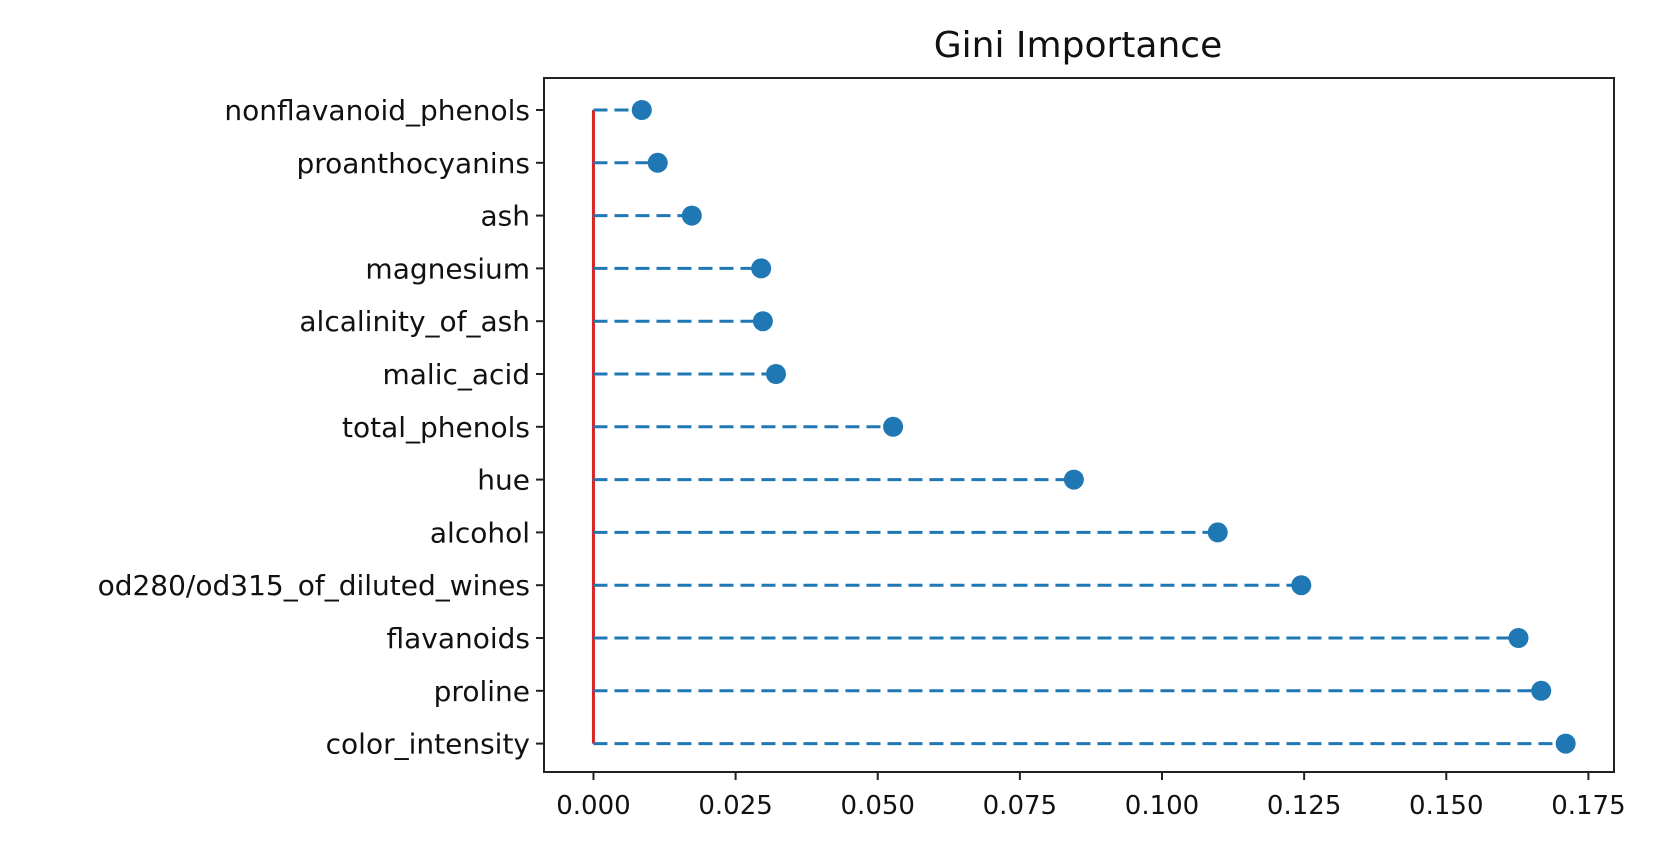 This screenshot has height=868, width=1666. What do you see at coordinates (447, 268) in the screenshot?
I see `y-tick-label-3: magnesium` at bounding box center [447, 268].